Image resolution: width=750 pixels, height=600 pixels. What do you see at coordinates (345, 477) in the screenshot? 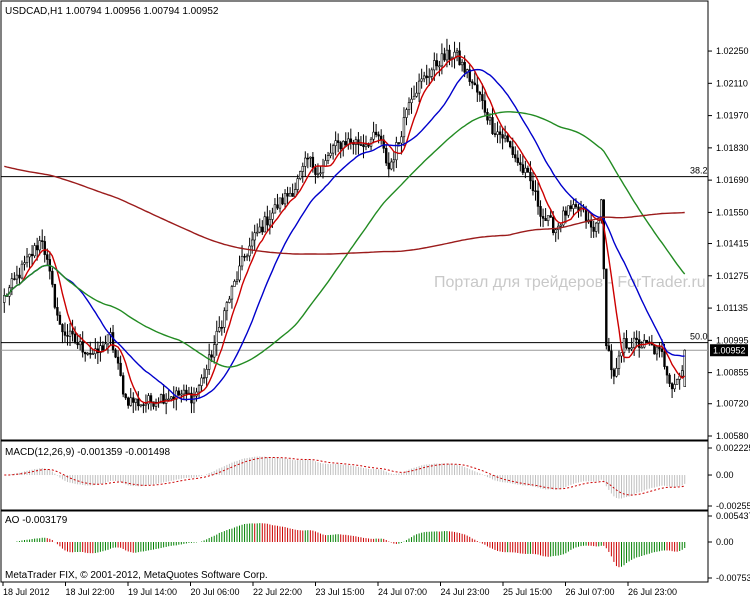
I see `macd-plot` at bounding box center [345, 477].